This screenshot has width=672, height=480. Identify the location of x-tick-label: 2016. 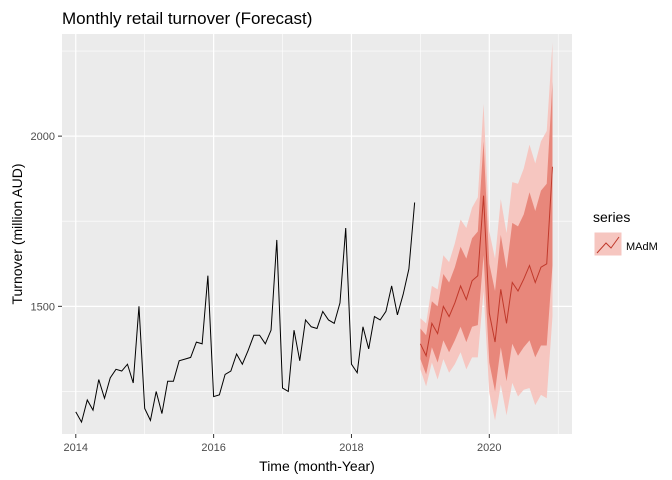
(213, 448).